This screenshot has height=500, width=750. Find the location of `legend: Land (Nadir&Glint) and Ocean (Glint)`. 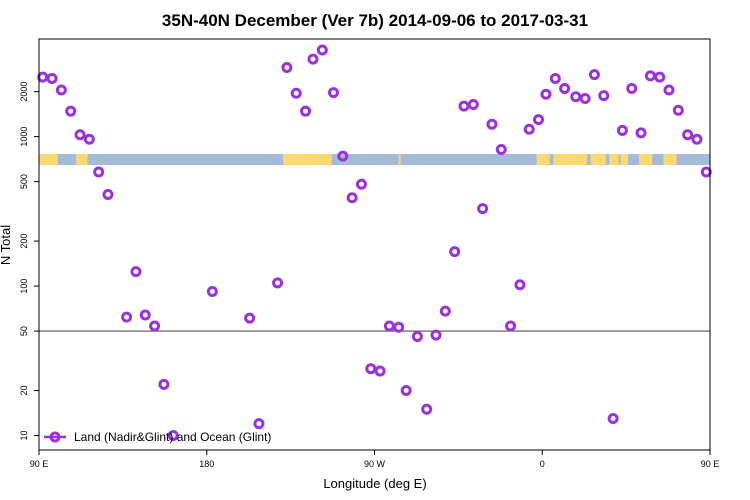

legend: Land (Nadir&Glint) and Ocean (Glint) is located at coordinates (157, 437).